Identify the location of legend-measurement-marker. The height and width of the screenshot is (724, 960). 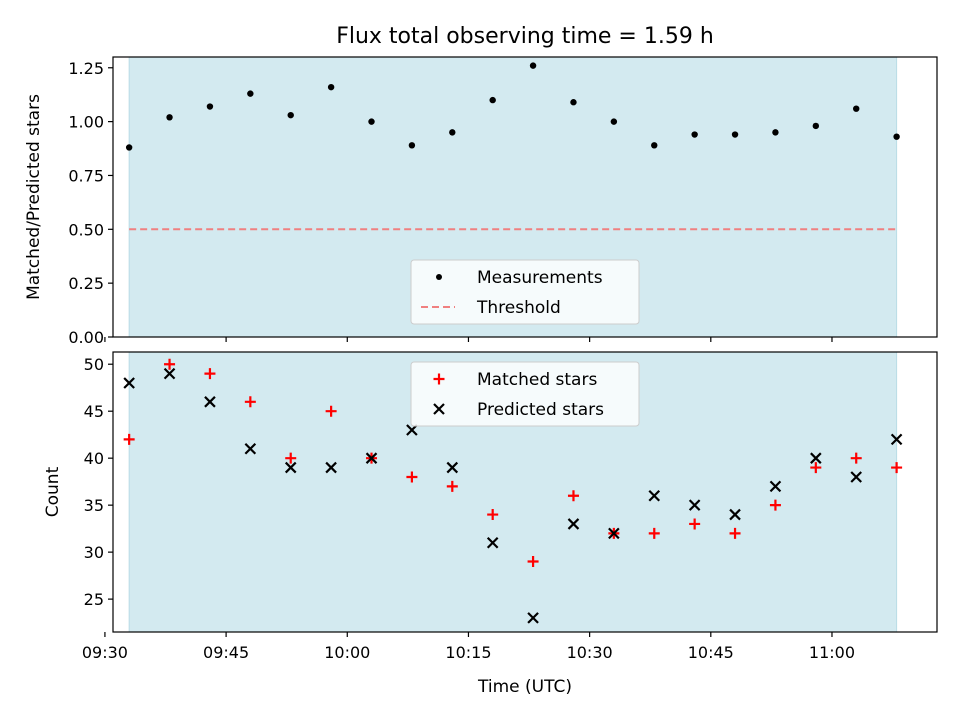
(439, 277).